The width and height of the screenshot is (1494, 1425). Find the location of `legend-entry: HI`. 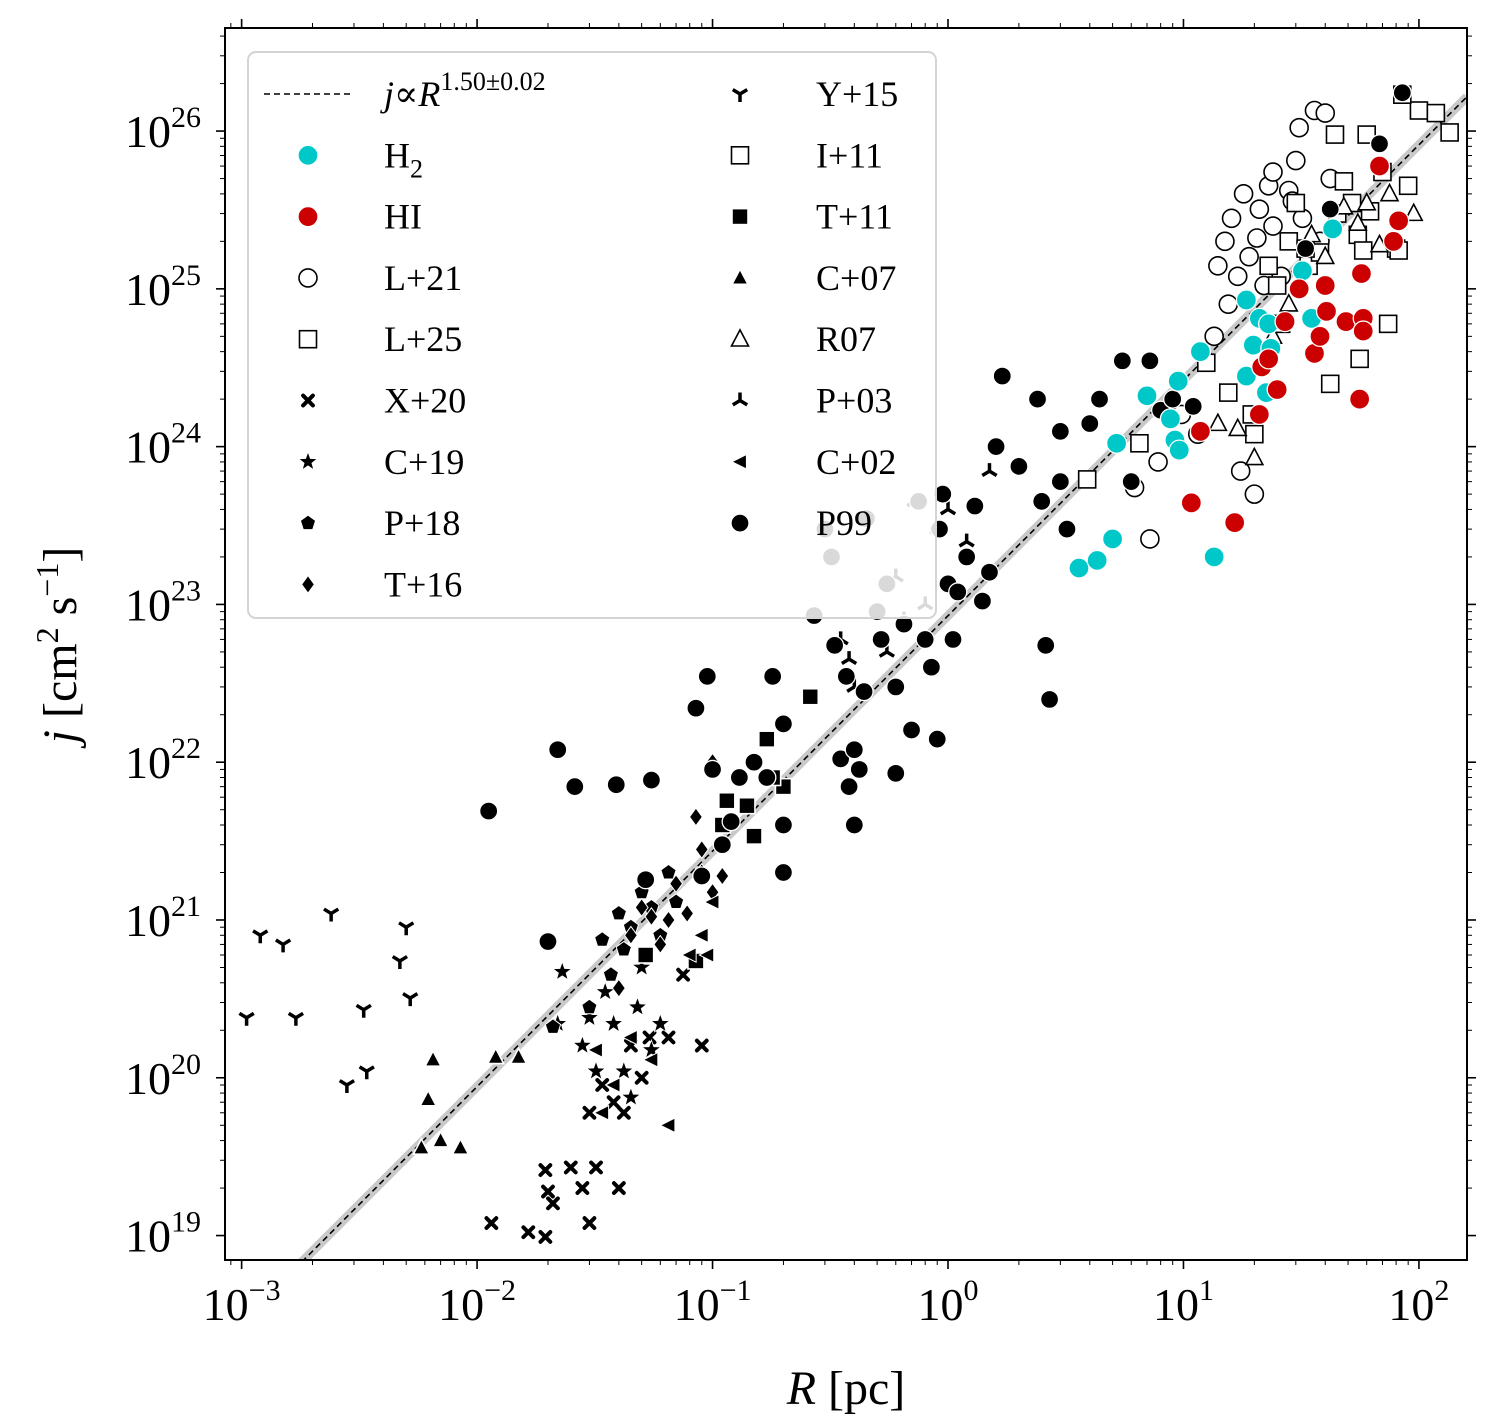

legend-entry: HI is located at coordinates (359, 217).